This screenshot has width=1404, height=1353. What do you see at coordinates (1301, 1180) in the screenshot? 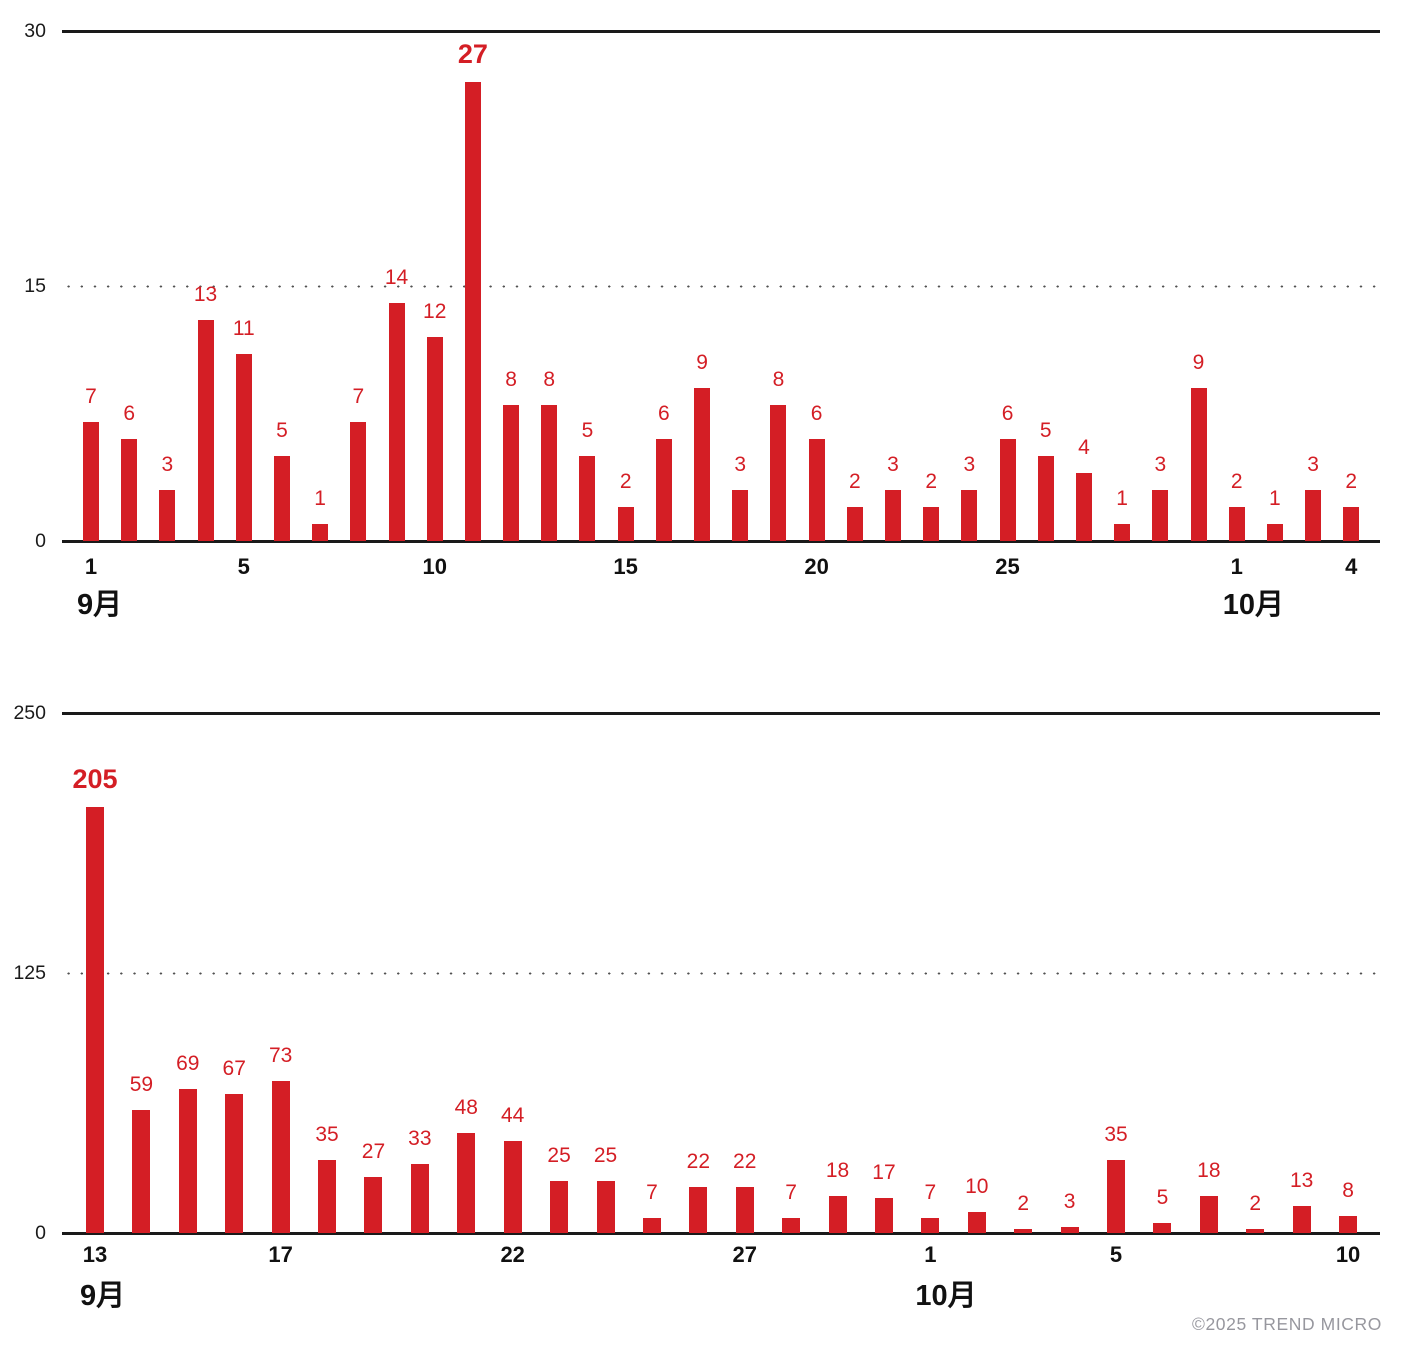
I see `bar-value-label: 13` at bounding box center [1301, 1180].